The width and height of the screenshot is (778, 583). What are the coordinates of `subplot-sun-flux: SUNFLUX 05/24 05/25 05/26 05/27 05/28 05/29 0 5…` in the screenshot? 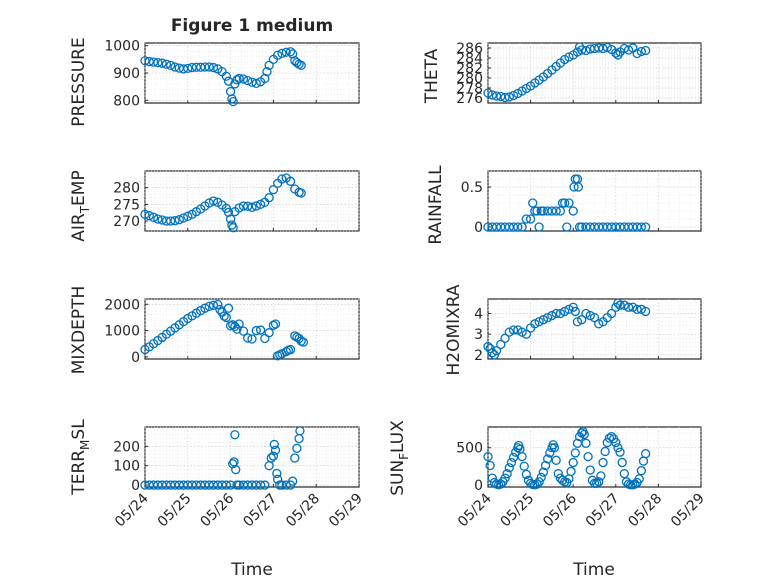 It's located at (548, 475).